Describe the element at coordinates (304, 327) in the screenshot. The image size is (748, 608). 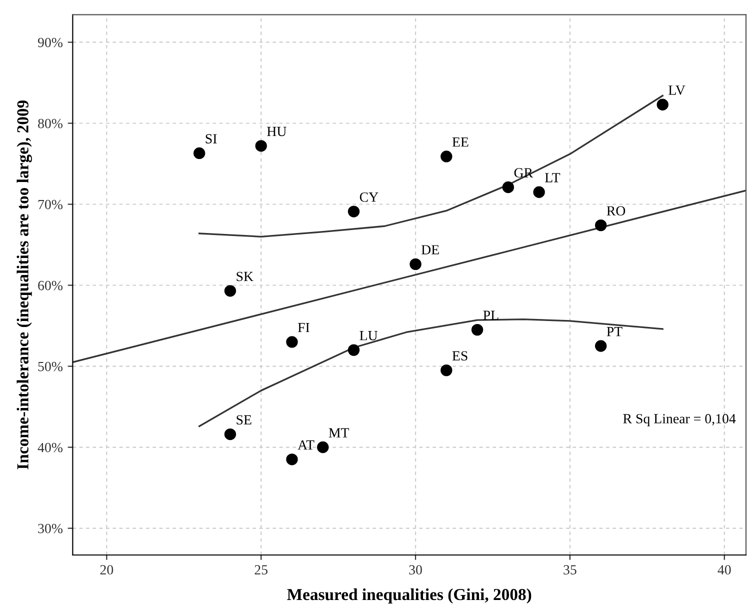
I see `annotation: FI` at that location.